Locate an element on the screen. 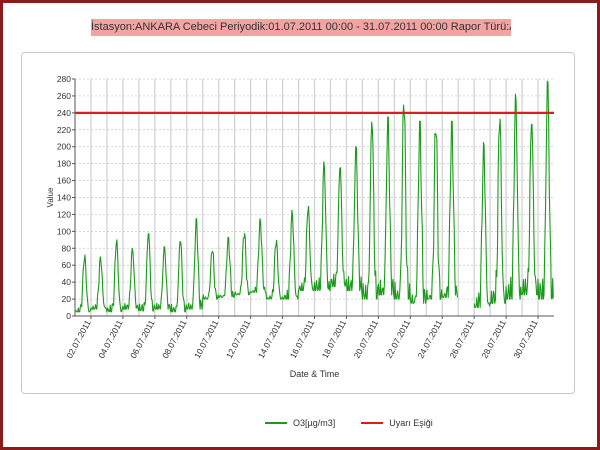 This screenshot has height=450, width=600. x-tick-label: 20.07.2011 is located at coordinates (366, 339).